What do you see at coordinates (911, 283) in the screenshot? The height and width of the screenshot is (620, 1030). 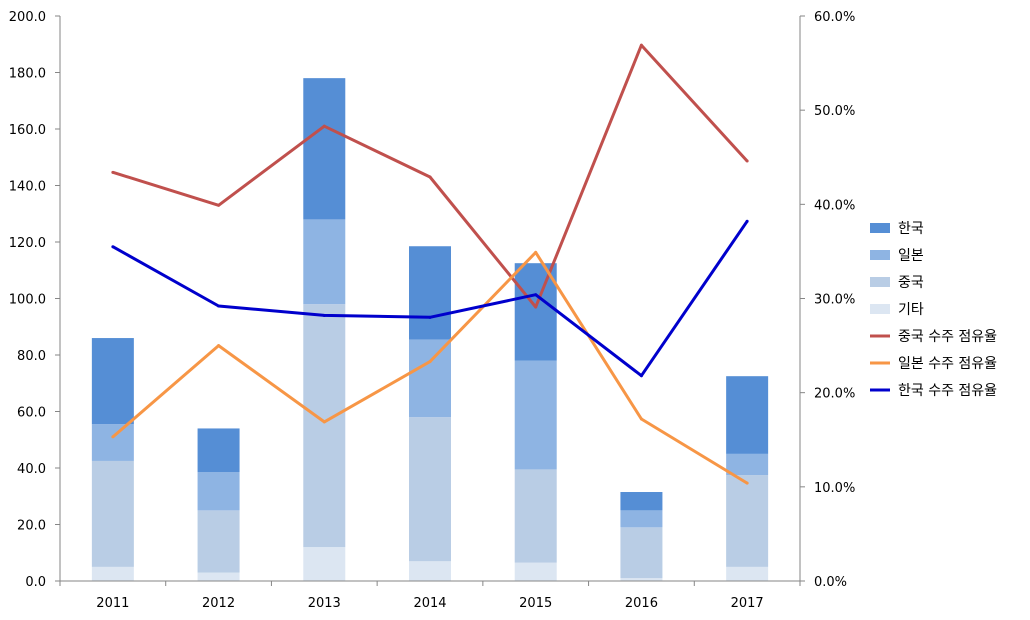 I see `legend-label: 중국` at bounding box center [911, 283].